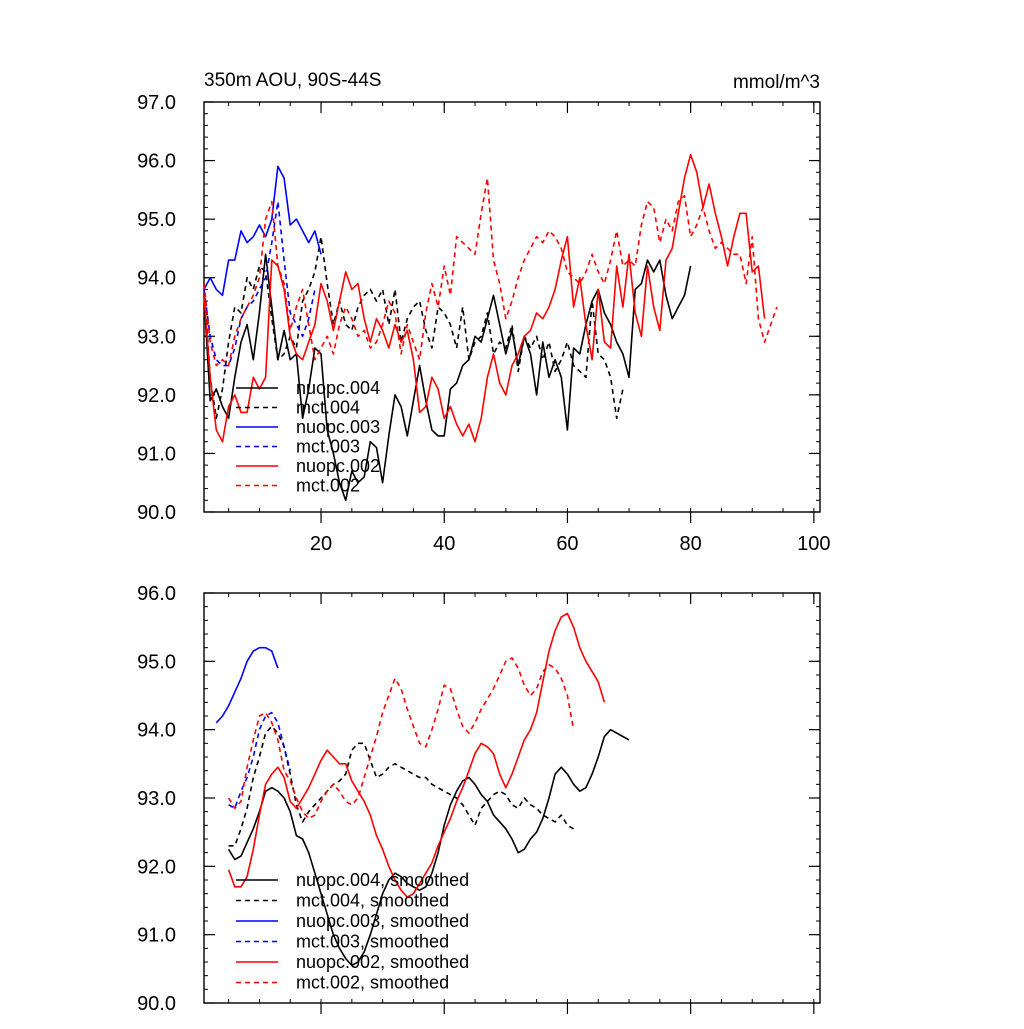  What do you see at coordinates (444, 544) in the screenshot?
I see `x-tick-label: 40` at bounding box center [444, 544].